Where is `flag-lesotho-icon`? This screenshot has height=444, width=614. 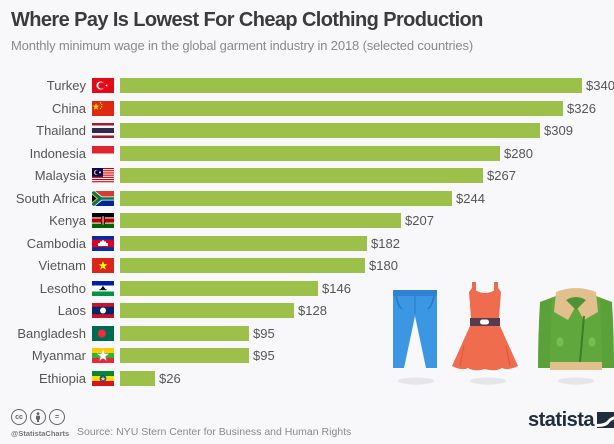
flag-lesotho-icon is located at coordinates (103, 288).